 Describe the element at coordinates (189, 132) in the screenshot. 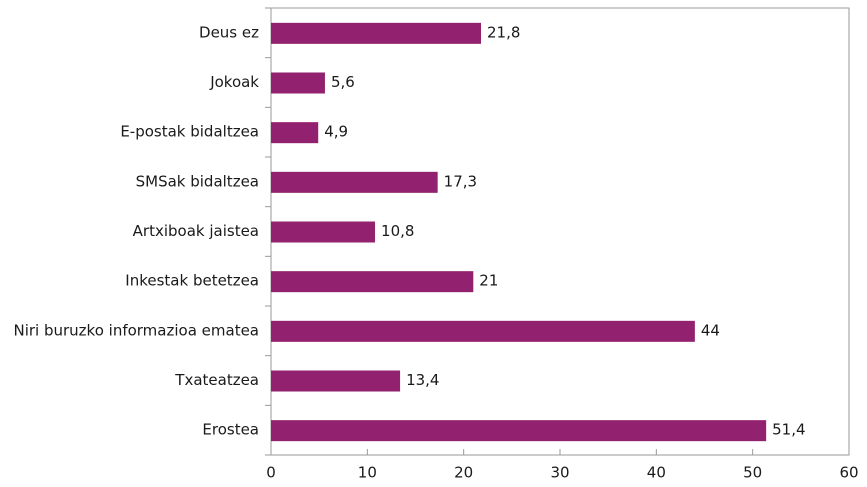

I see `y-tick-label: E-postak bidaltzea` at that location.